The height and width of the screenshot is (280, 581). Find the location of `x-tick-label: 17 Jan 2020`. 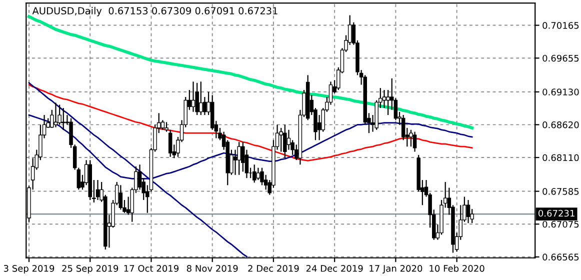

x-tick-label: 17 Jan 2020 is located at coordinates (396, 269).